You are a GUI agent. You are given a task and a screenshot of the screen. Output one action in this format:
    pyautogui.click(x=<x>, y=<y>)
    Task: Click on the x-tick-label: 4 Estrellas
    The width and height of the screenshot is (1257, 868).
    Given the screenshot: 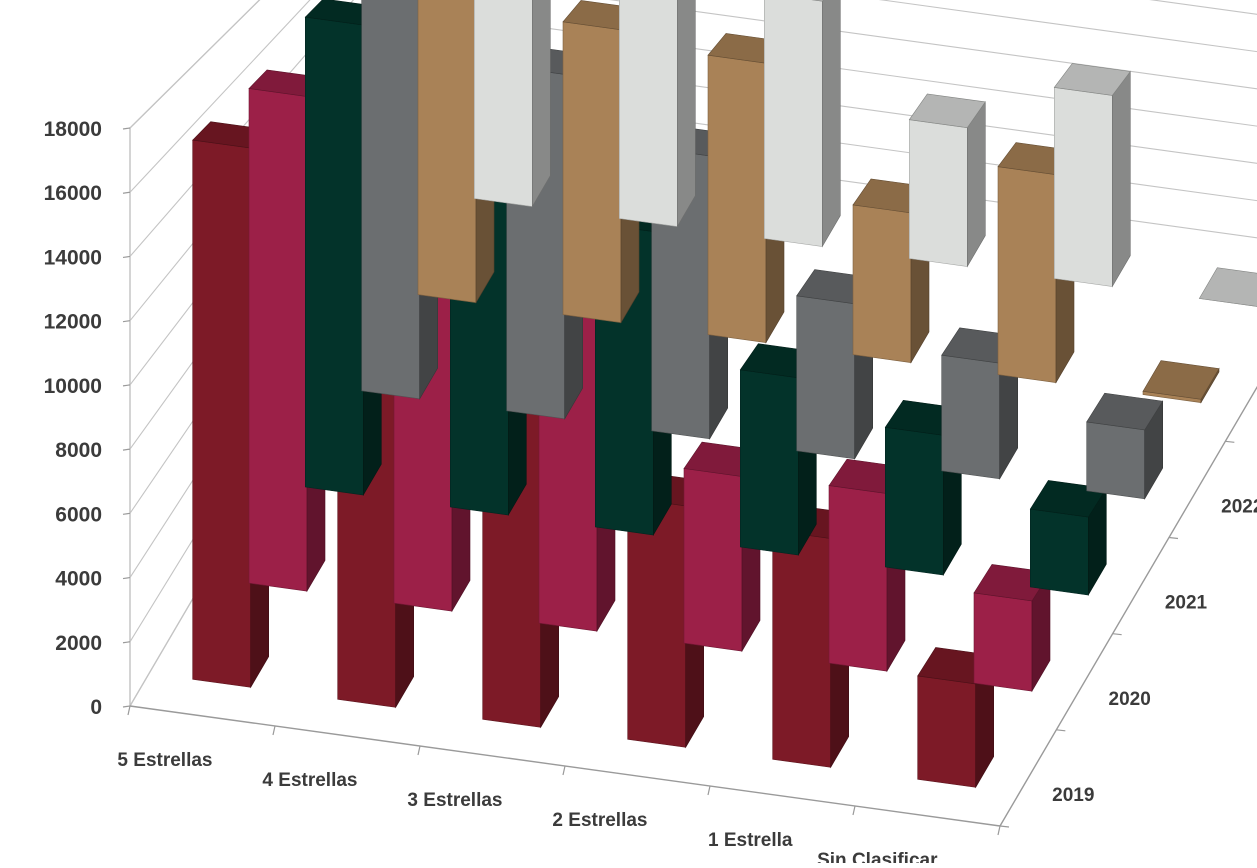 What is the action you would take?
    pyautogui.click(x=309, y=780)
    